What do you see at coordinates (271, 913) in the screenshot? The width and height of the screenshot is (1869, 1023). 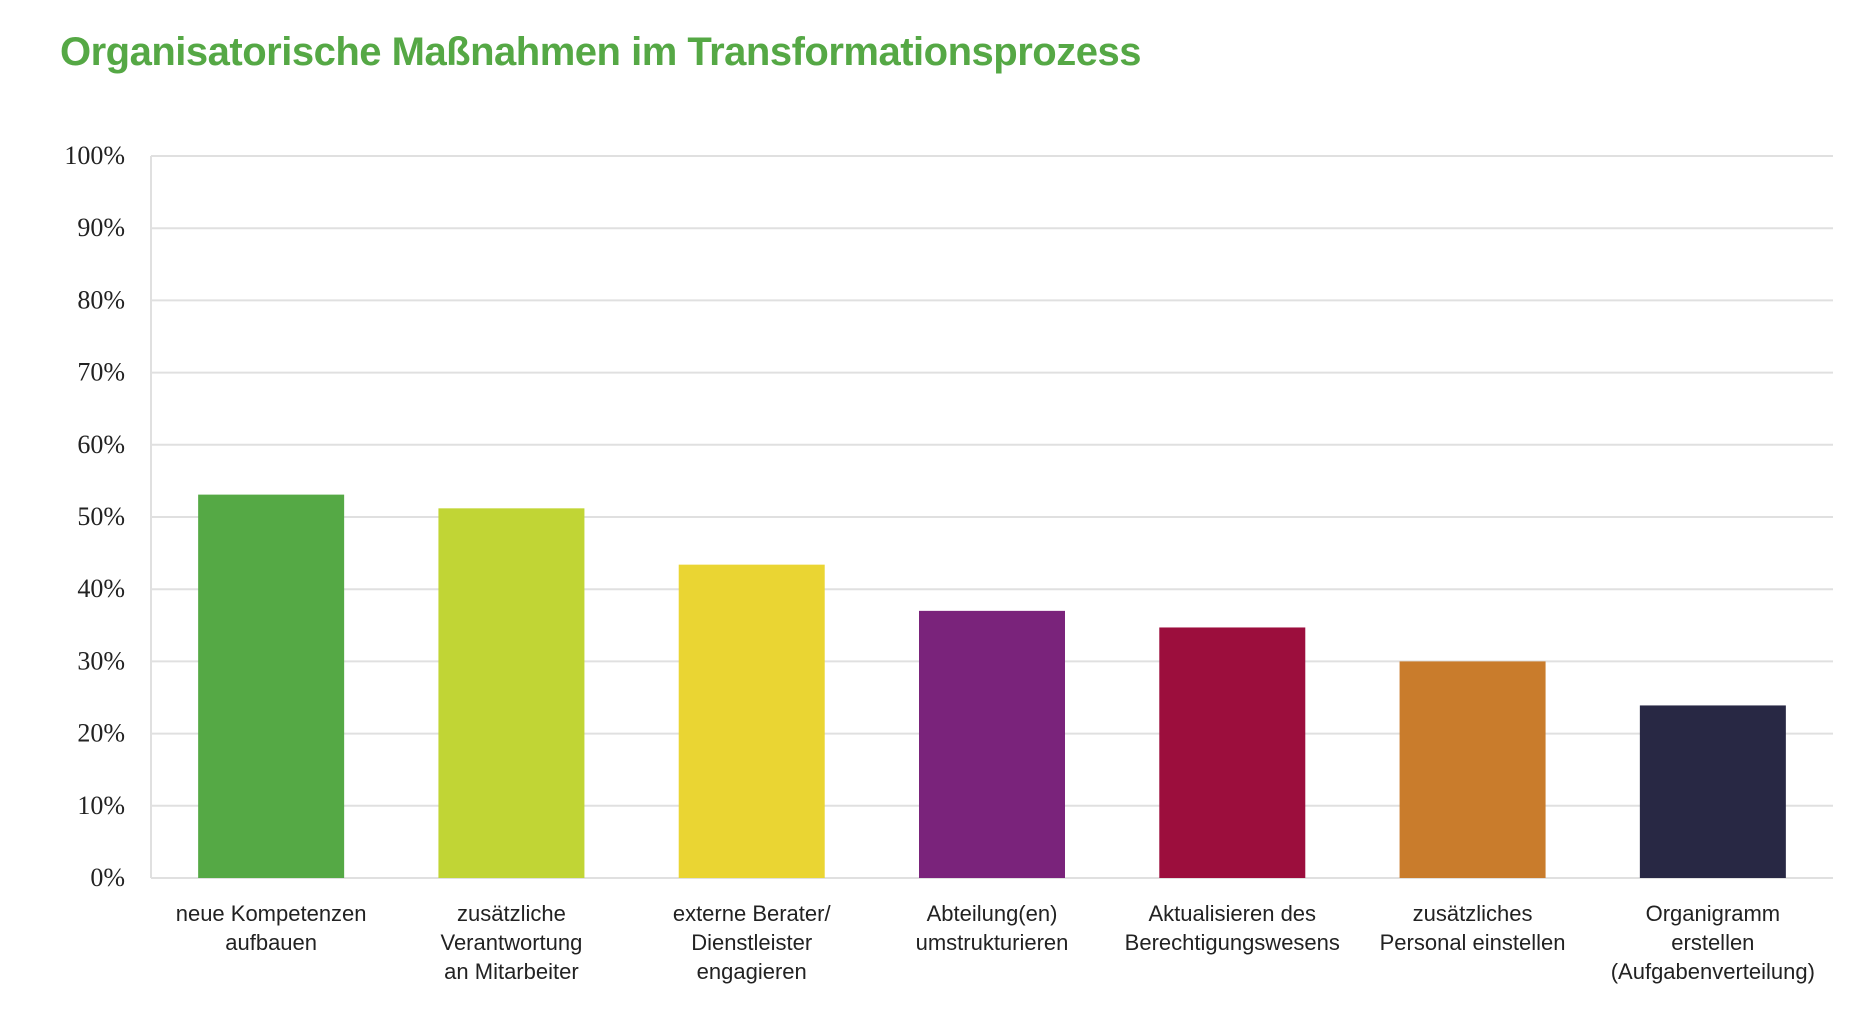 I see `x-tick-label: neue Kompetenzen` at bounding box center [271, 913].